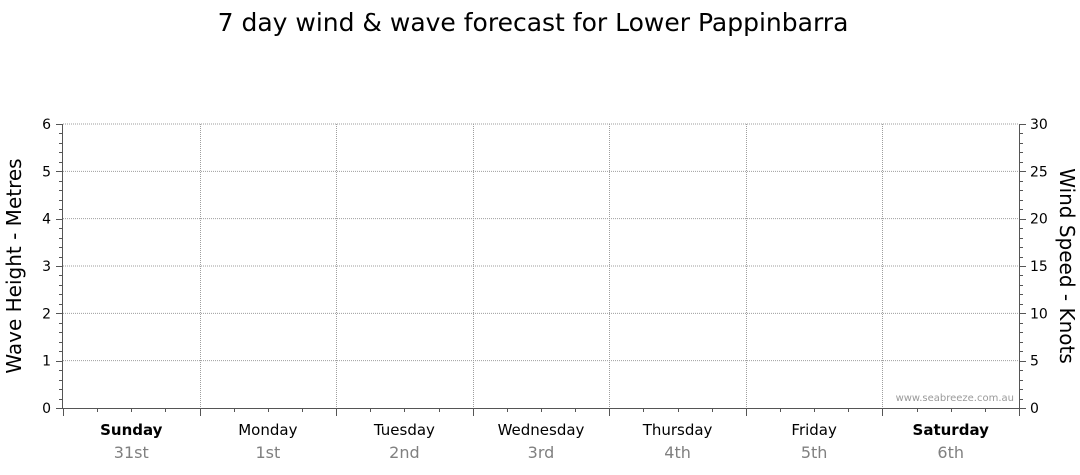 This screenshot has width=1080, height=475. I want to click on day-date-label: 4th, so click(677, 452).